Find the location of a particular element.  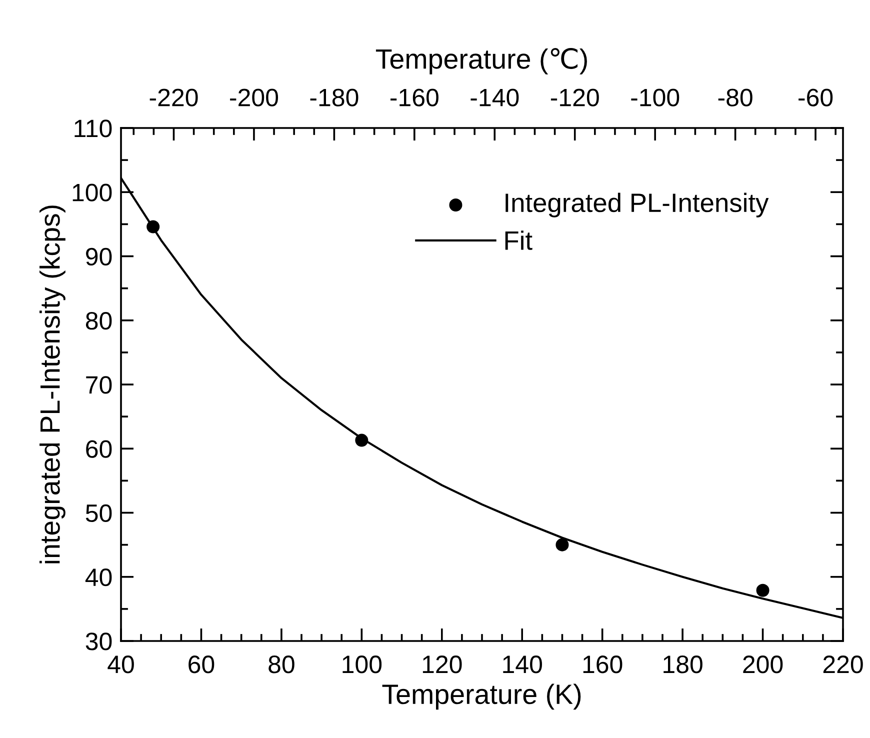

y-tick-label: 50 is located at coordinates (99, 513).